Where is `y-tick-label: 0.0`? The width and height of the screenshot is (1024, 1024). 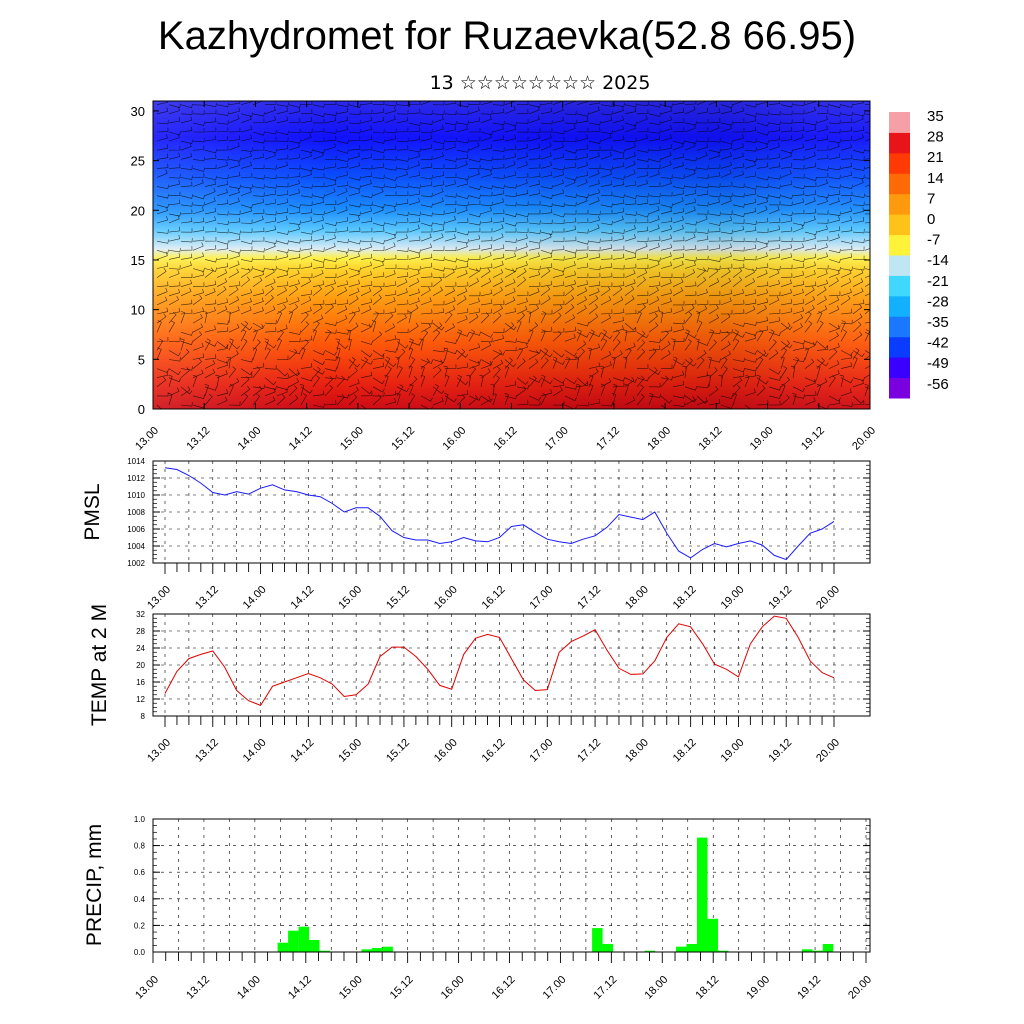
y-tick-label: 0.0 is located at coordinates (140, 952).